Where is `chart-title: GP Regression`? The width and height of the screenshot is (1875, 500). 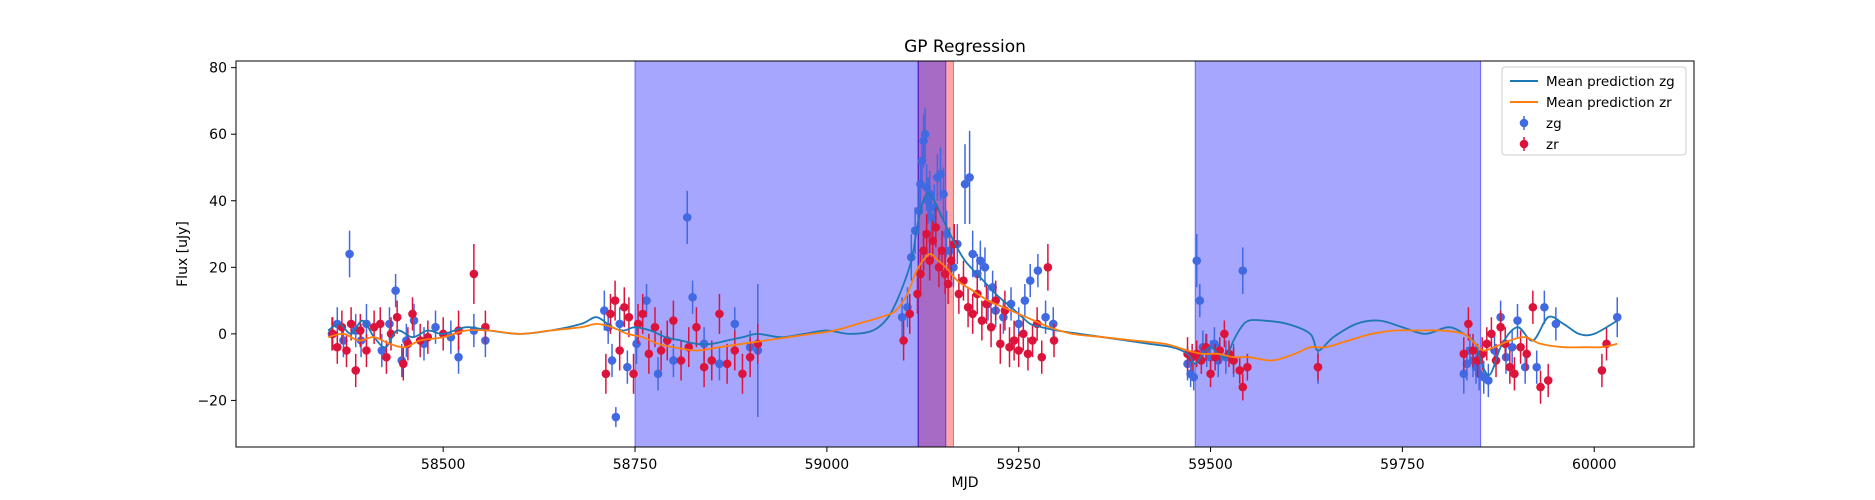 chart-title: GP Regression is located at coordinates (965, 47).